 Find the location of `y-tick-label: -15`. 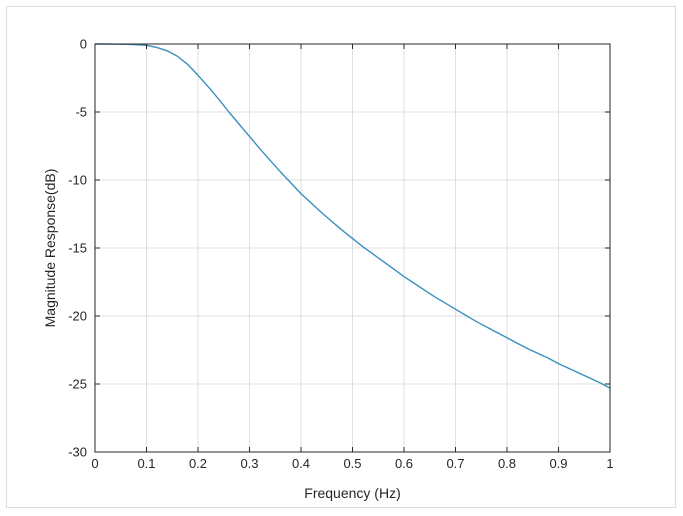

y-tick-label: -15 is located at coordinates (77, 248).